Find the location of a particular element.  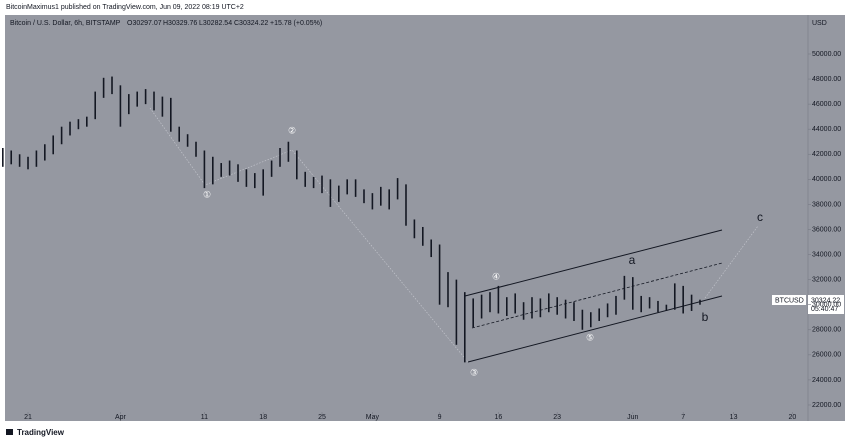

price-axis is located at coordinates (826, 213).